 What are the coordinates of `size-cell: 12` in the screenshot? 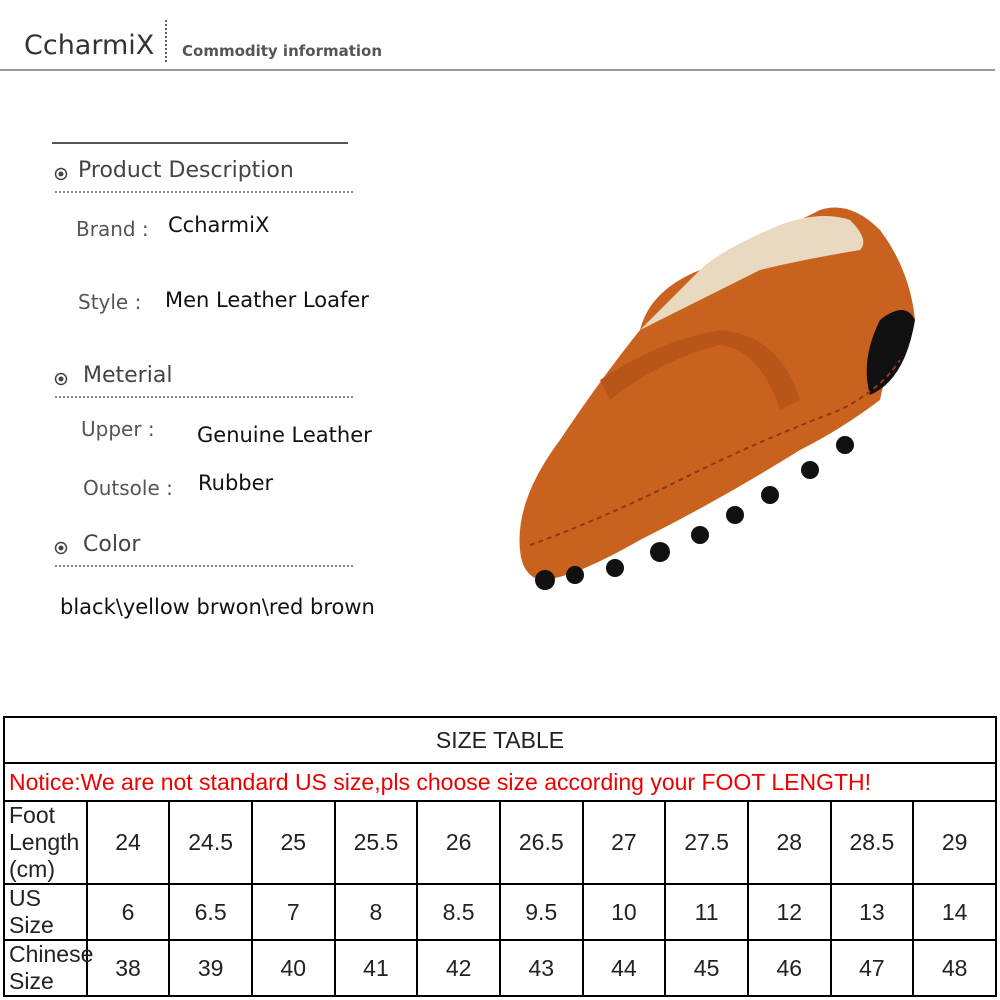 It's located at (789, 912).